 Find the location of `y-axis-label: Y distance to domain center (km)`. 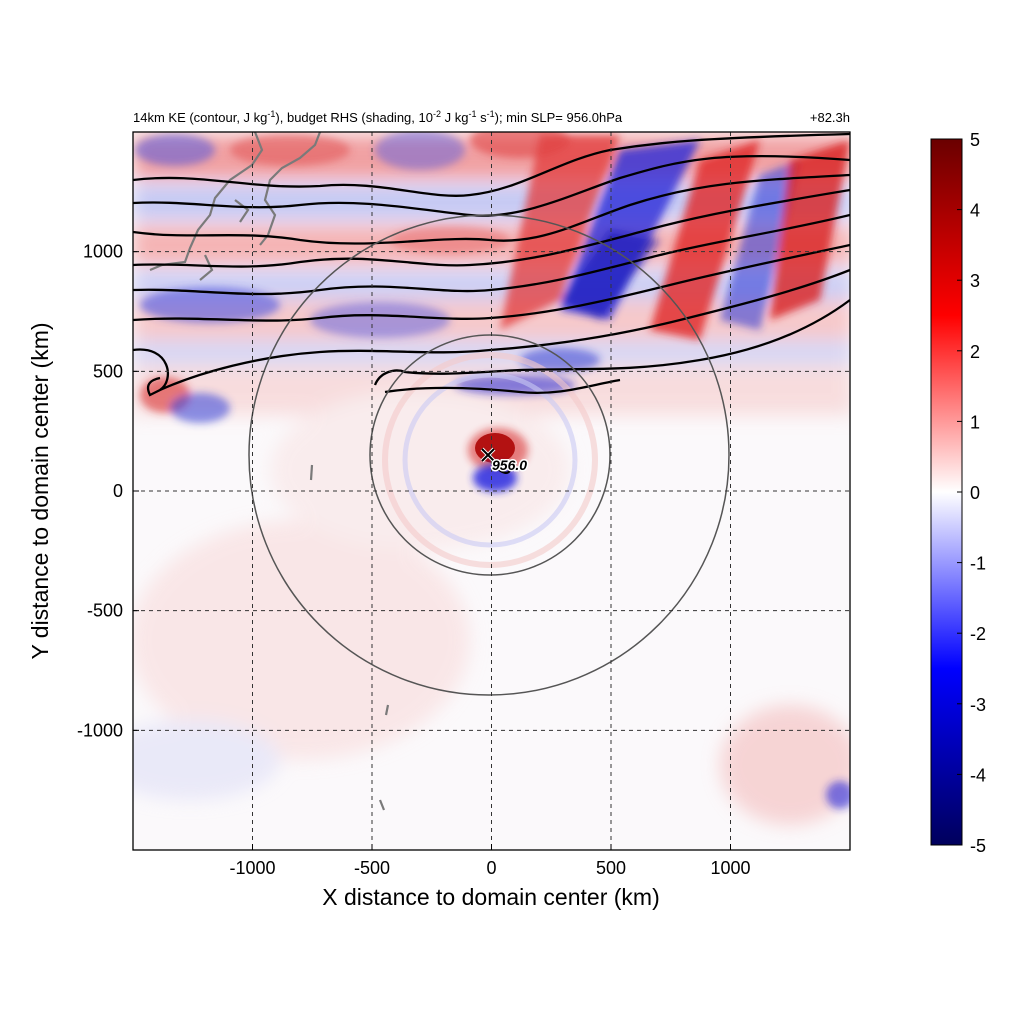

y-axis-label: Y distance to domain center (km) is located at coordinates (40, 490).